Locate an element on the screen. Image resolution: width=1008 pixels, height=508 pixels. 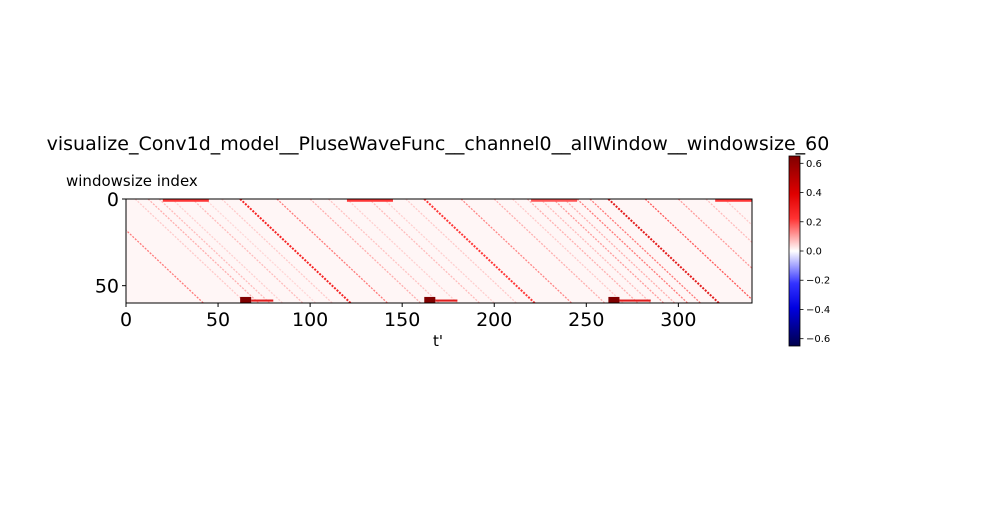
plot-frame is located at coordinates (439, 251).